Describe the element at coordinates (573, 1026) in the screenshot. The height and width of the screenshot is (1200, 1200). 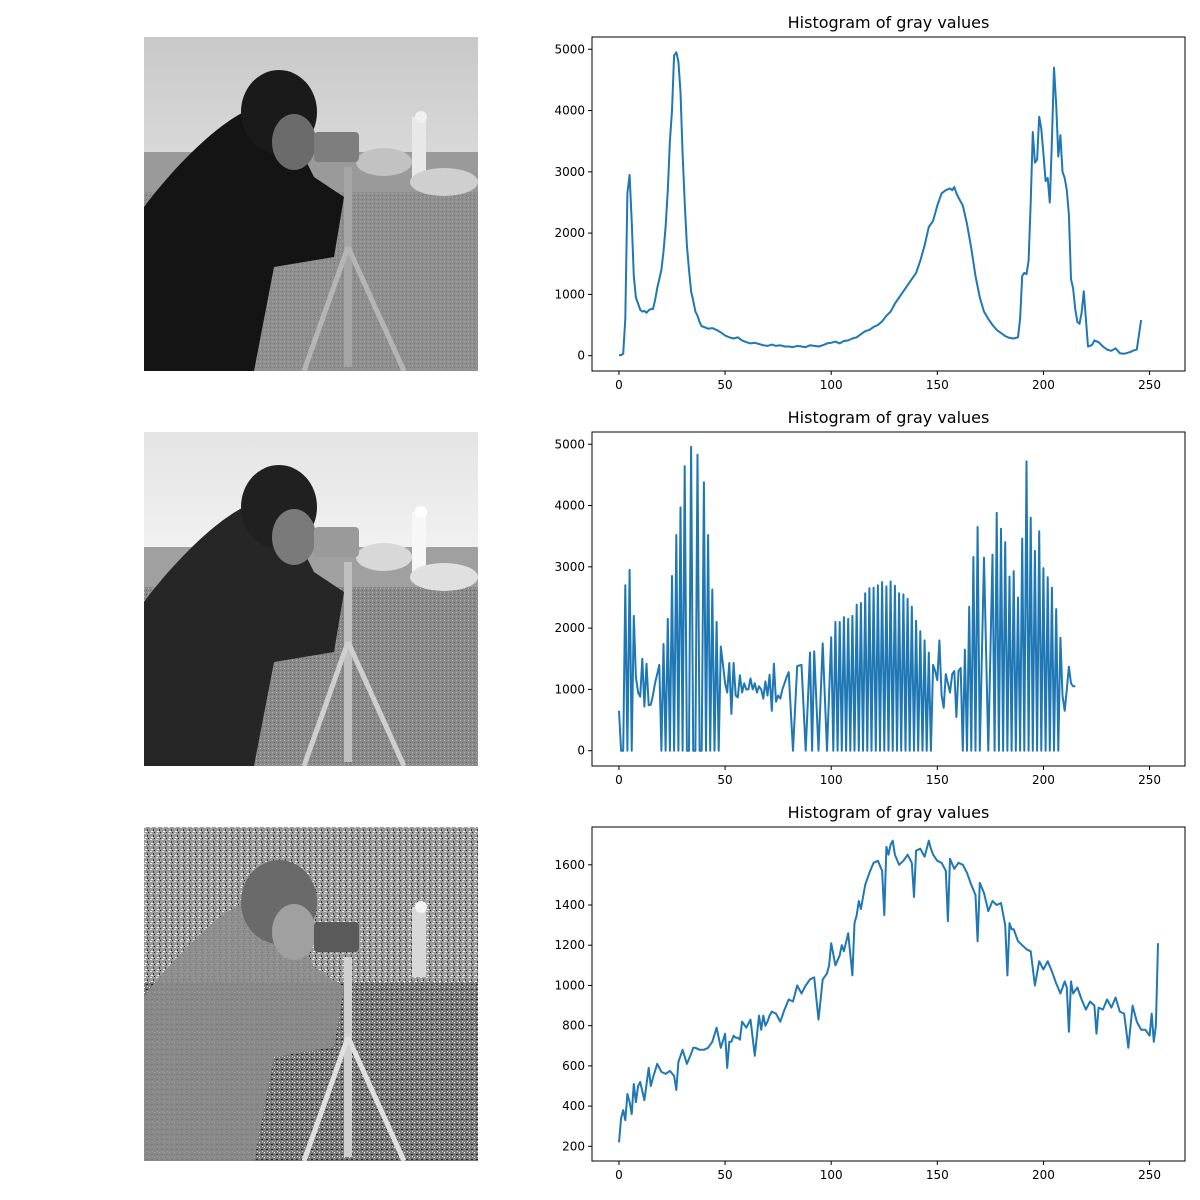
I see `y-tick-label: 800` at that location.